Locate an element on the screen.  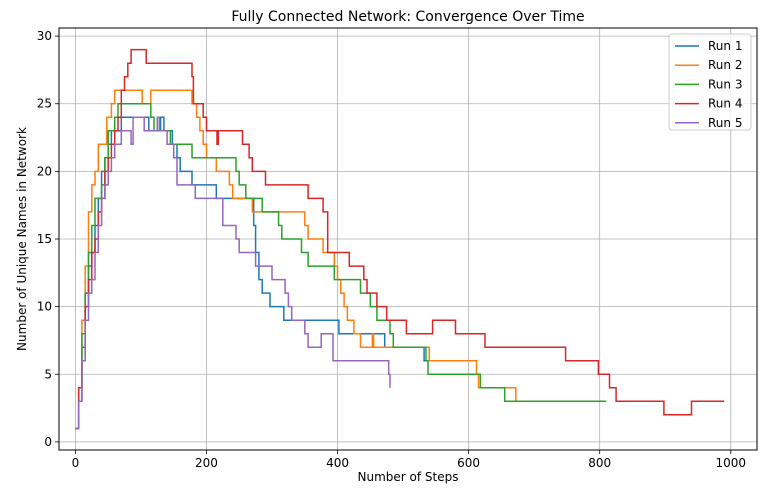
legend: Run 1 Run 2 Run 3 Run 4 Run 5 is located at coordinates (710, 82).